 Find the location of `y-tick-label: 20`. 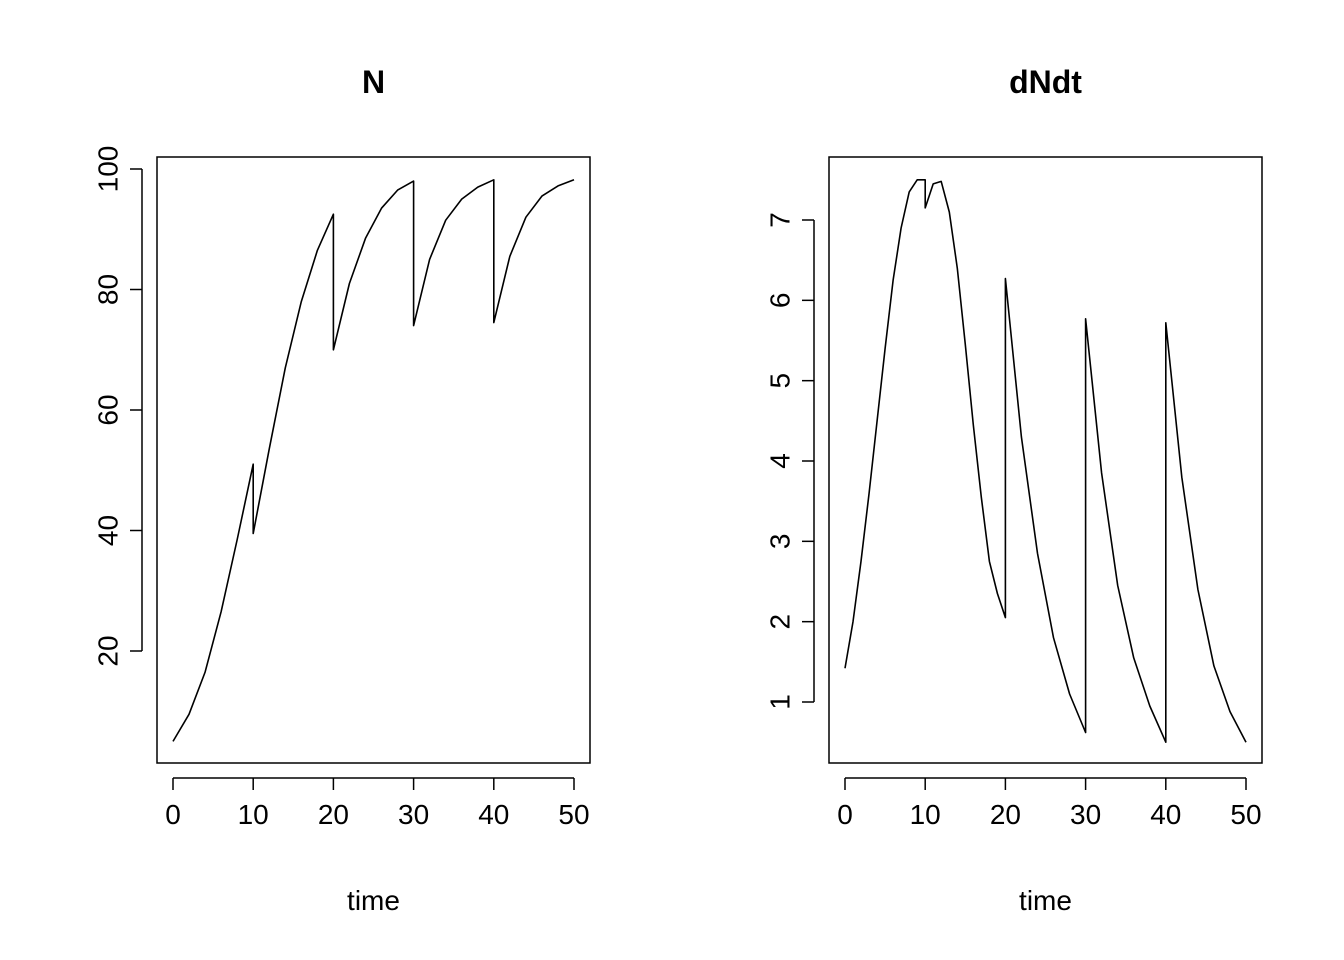

y-tick-label: 20 is located at coordinates (108, 650).